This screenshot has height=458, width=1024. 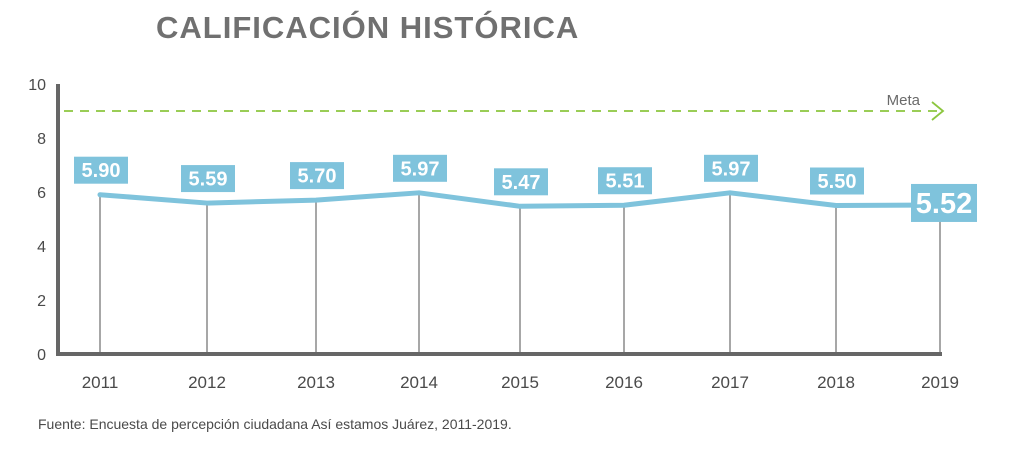 What do you see at coordinates (41, 355) in the screenshot?
I see `y-tick-label: 0` at bounding box center [41, 355].